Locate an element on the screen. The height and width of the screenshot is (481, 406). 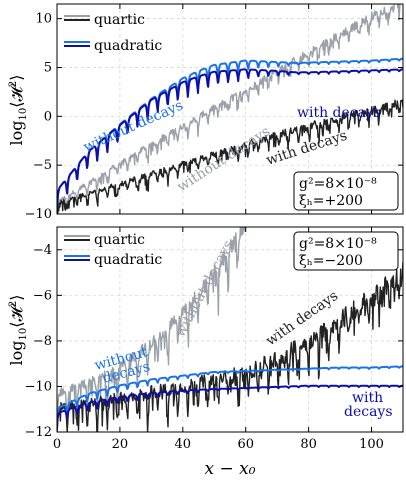
bottom-x-tick-label: 0 is located at coordinates (57, 444).